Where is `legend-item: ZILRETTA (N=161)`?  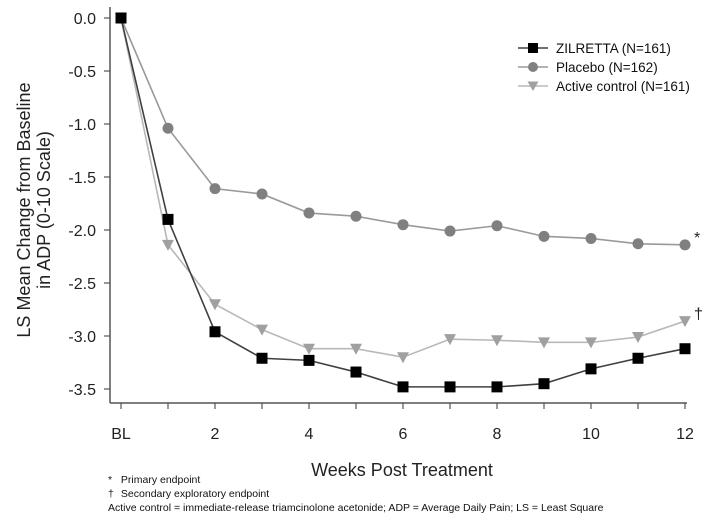 legend-item: ZILRETTA (N=161) is located at coordinates (594, 48).